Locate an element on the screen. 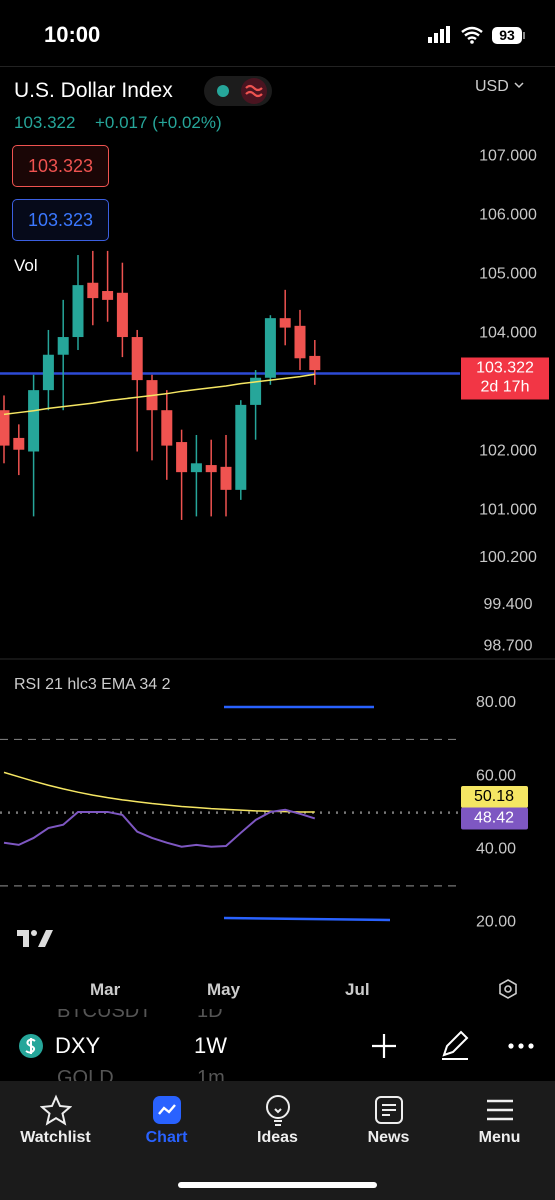 This screenshot has width=555, height=1200. tab-label: Watchlist is located at coordinates (55, 1137).